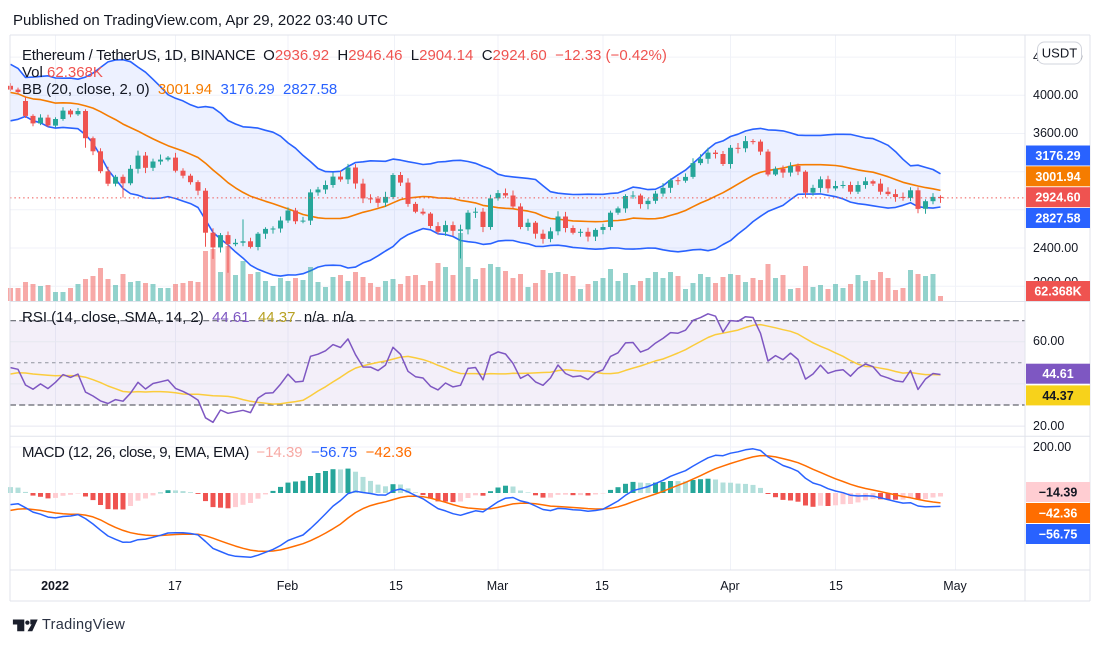 This screenshot has height=648, width=1113. I want to click on svg-text: 3600.00, so click(1055, 133).